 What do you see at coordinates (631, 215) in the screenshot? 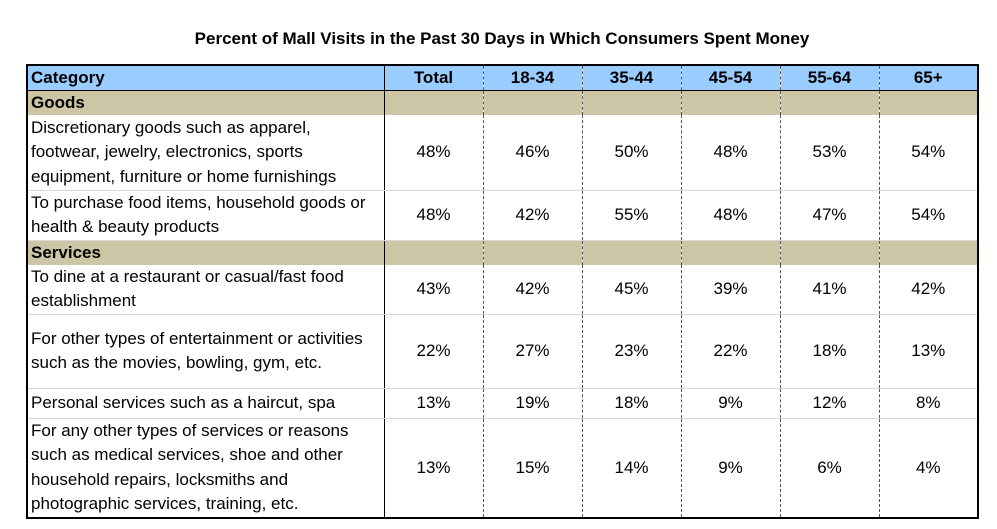
I see `cell-value: 55%` at bounding box center [631, 215].